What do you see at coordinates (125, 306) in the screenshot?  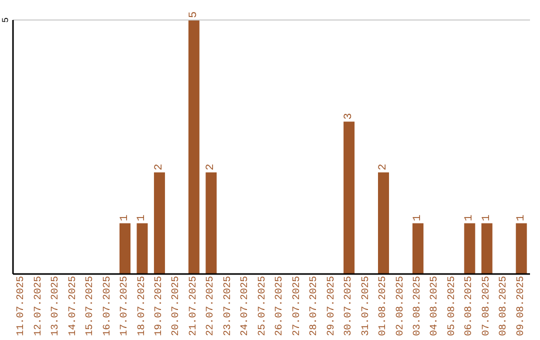 I see `x-tick-label: 17.07.2025` at bounding box center [125, 306].